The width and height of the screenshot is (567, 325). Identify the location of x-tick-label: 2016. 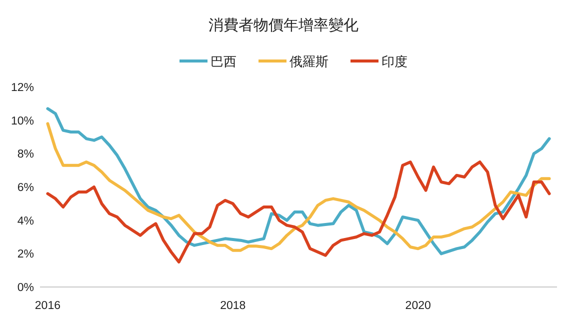
(47, 306).